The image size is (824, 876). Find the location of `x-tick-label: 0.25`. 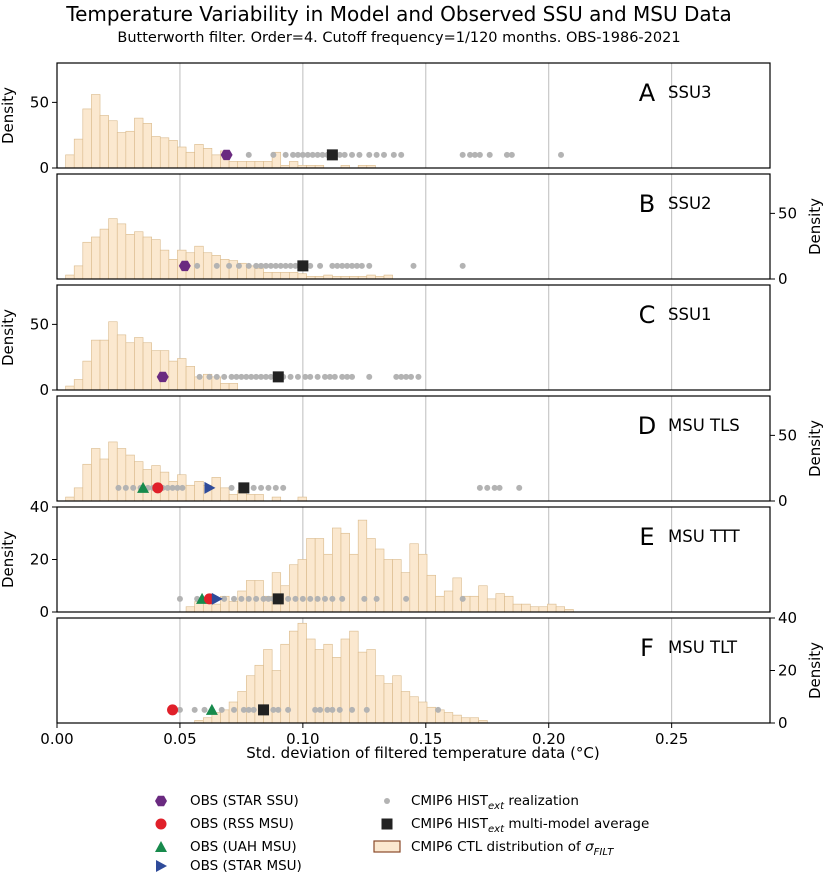

x-tick-label: 0.25 is located at coordinates (671, 739).